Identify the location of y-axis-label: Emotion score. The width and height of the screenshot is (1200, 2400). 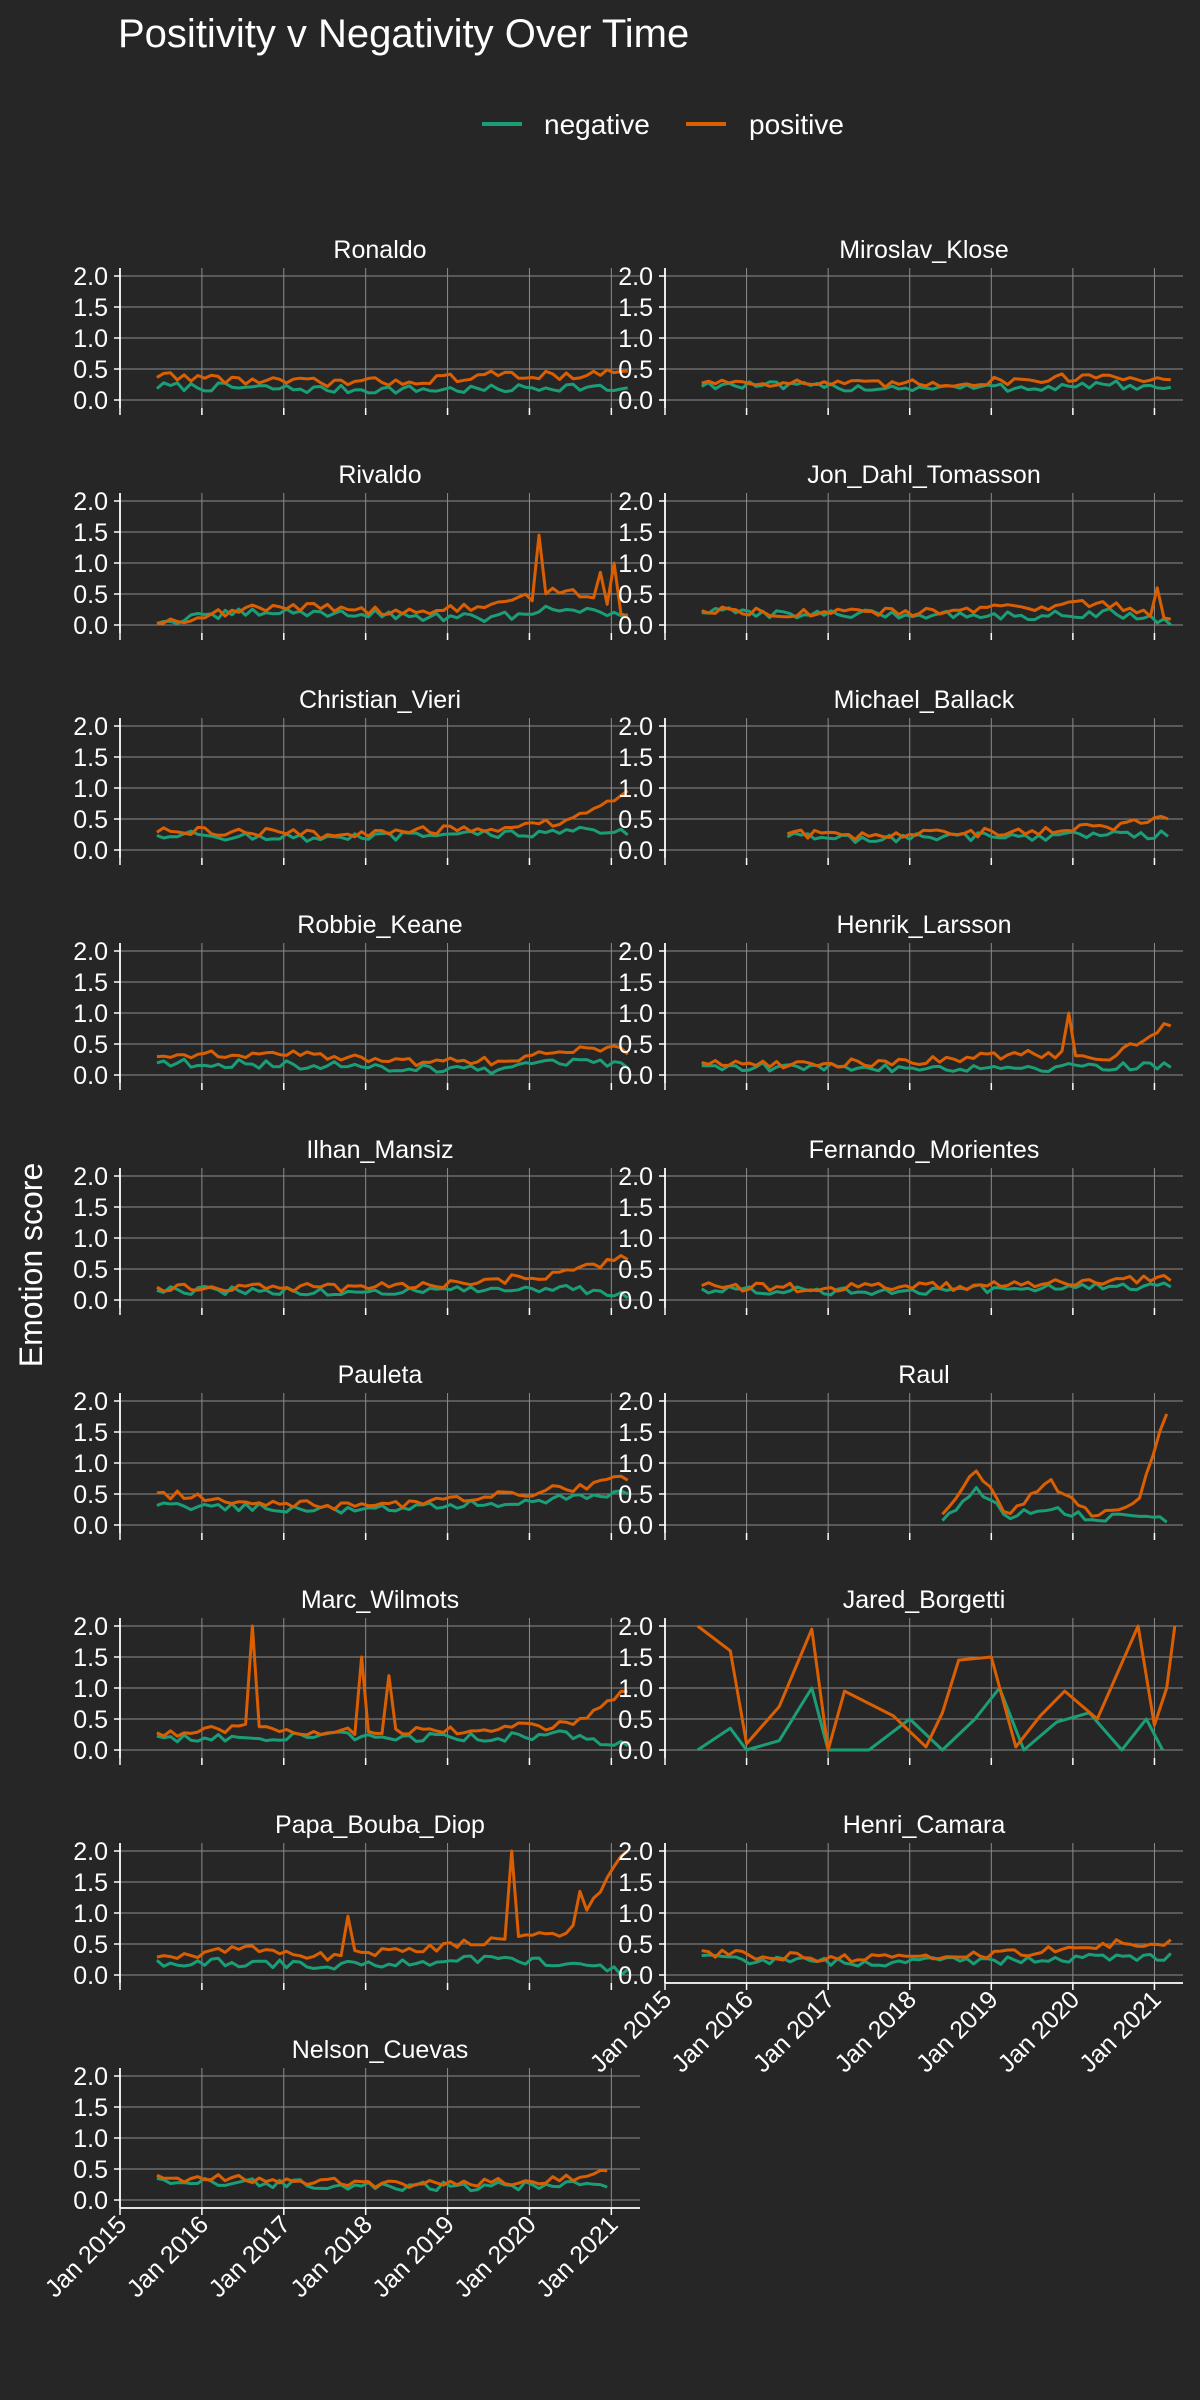
(31, 1265).